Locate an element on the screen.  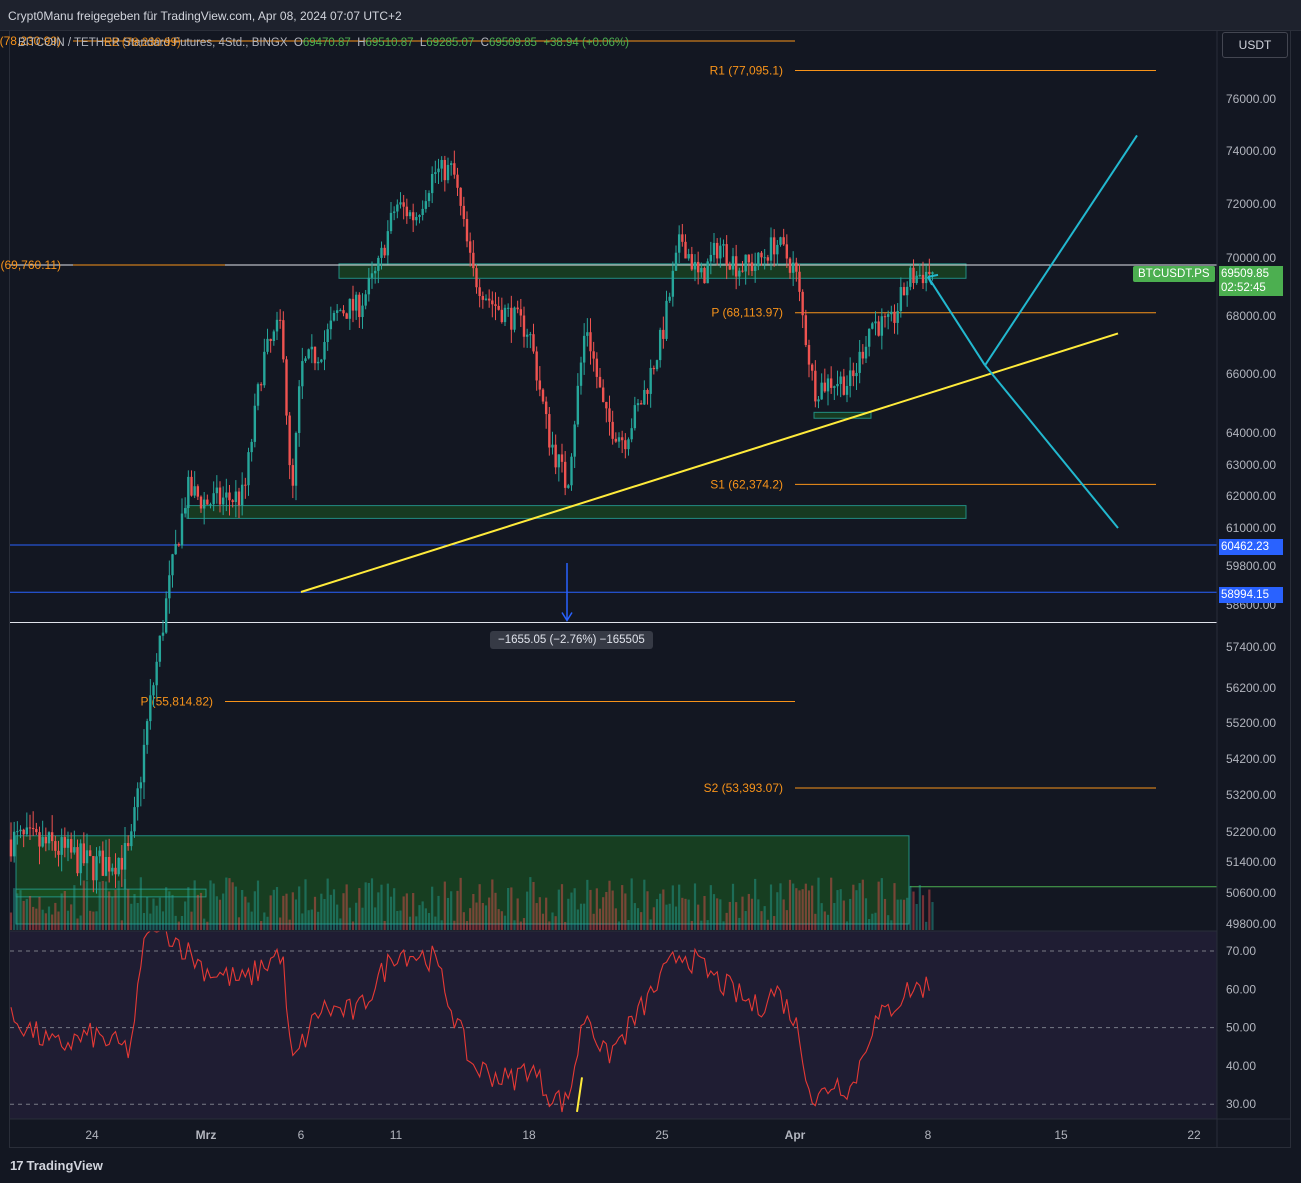
rsi-background is located at coordinates (613, 1025).